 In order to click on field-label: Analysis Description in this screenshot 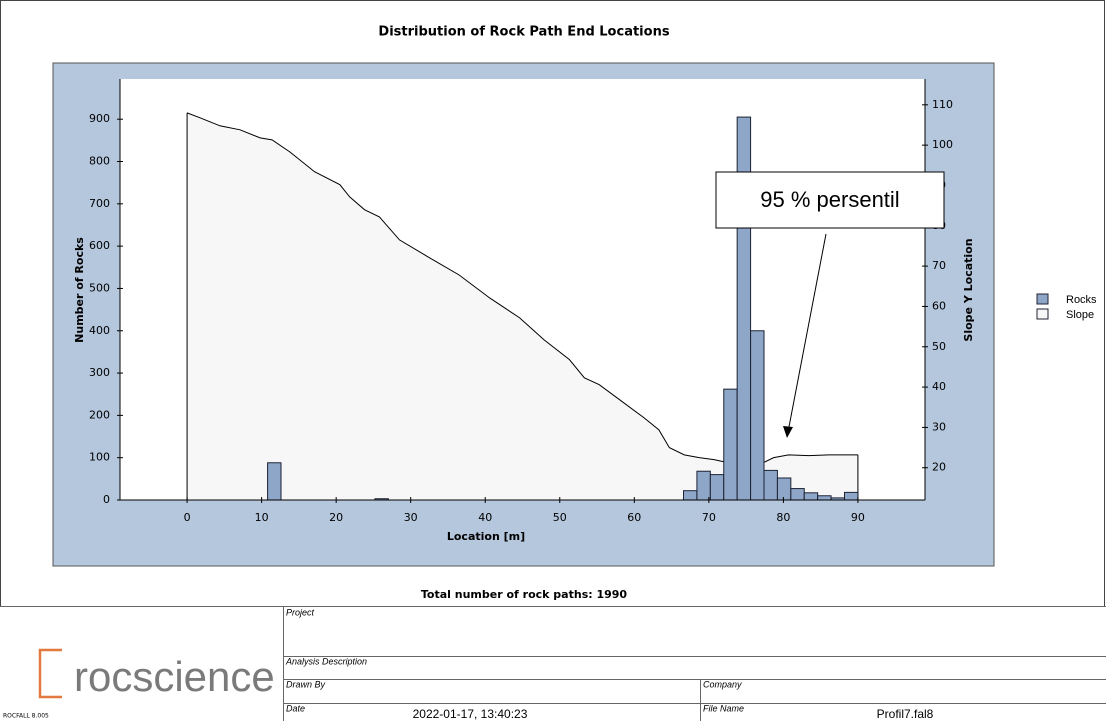, I will do `click(326, 661)`.